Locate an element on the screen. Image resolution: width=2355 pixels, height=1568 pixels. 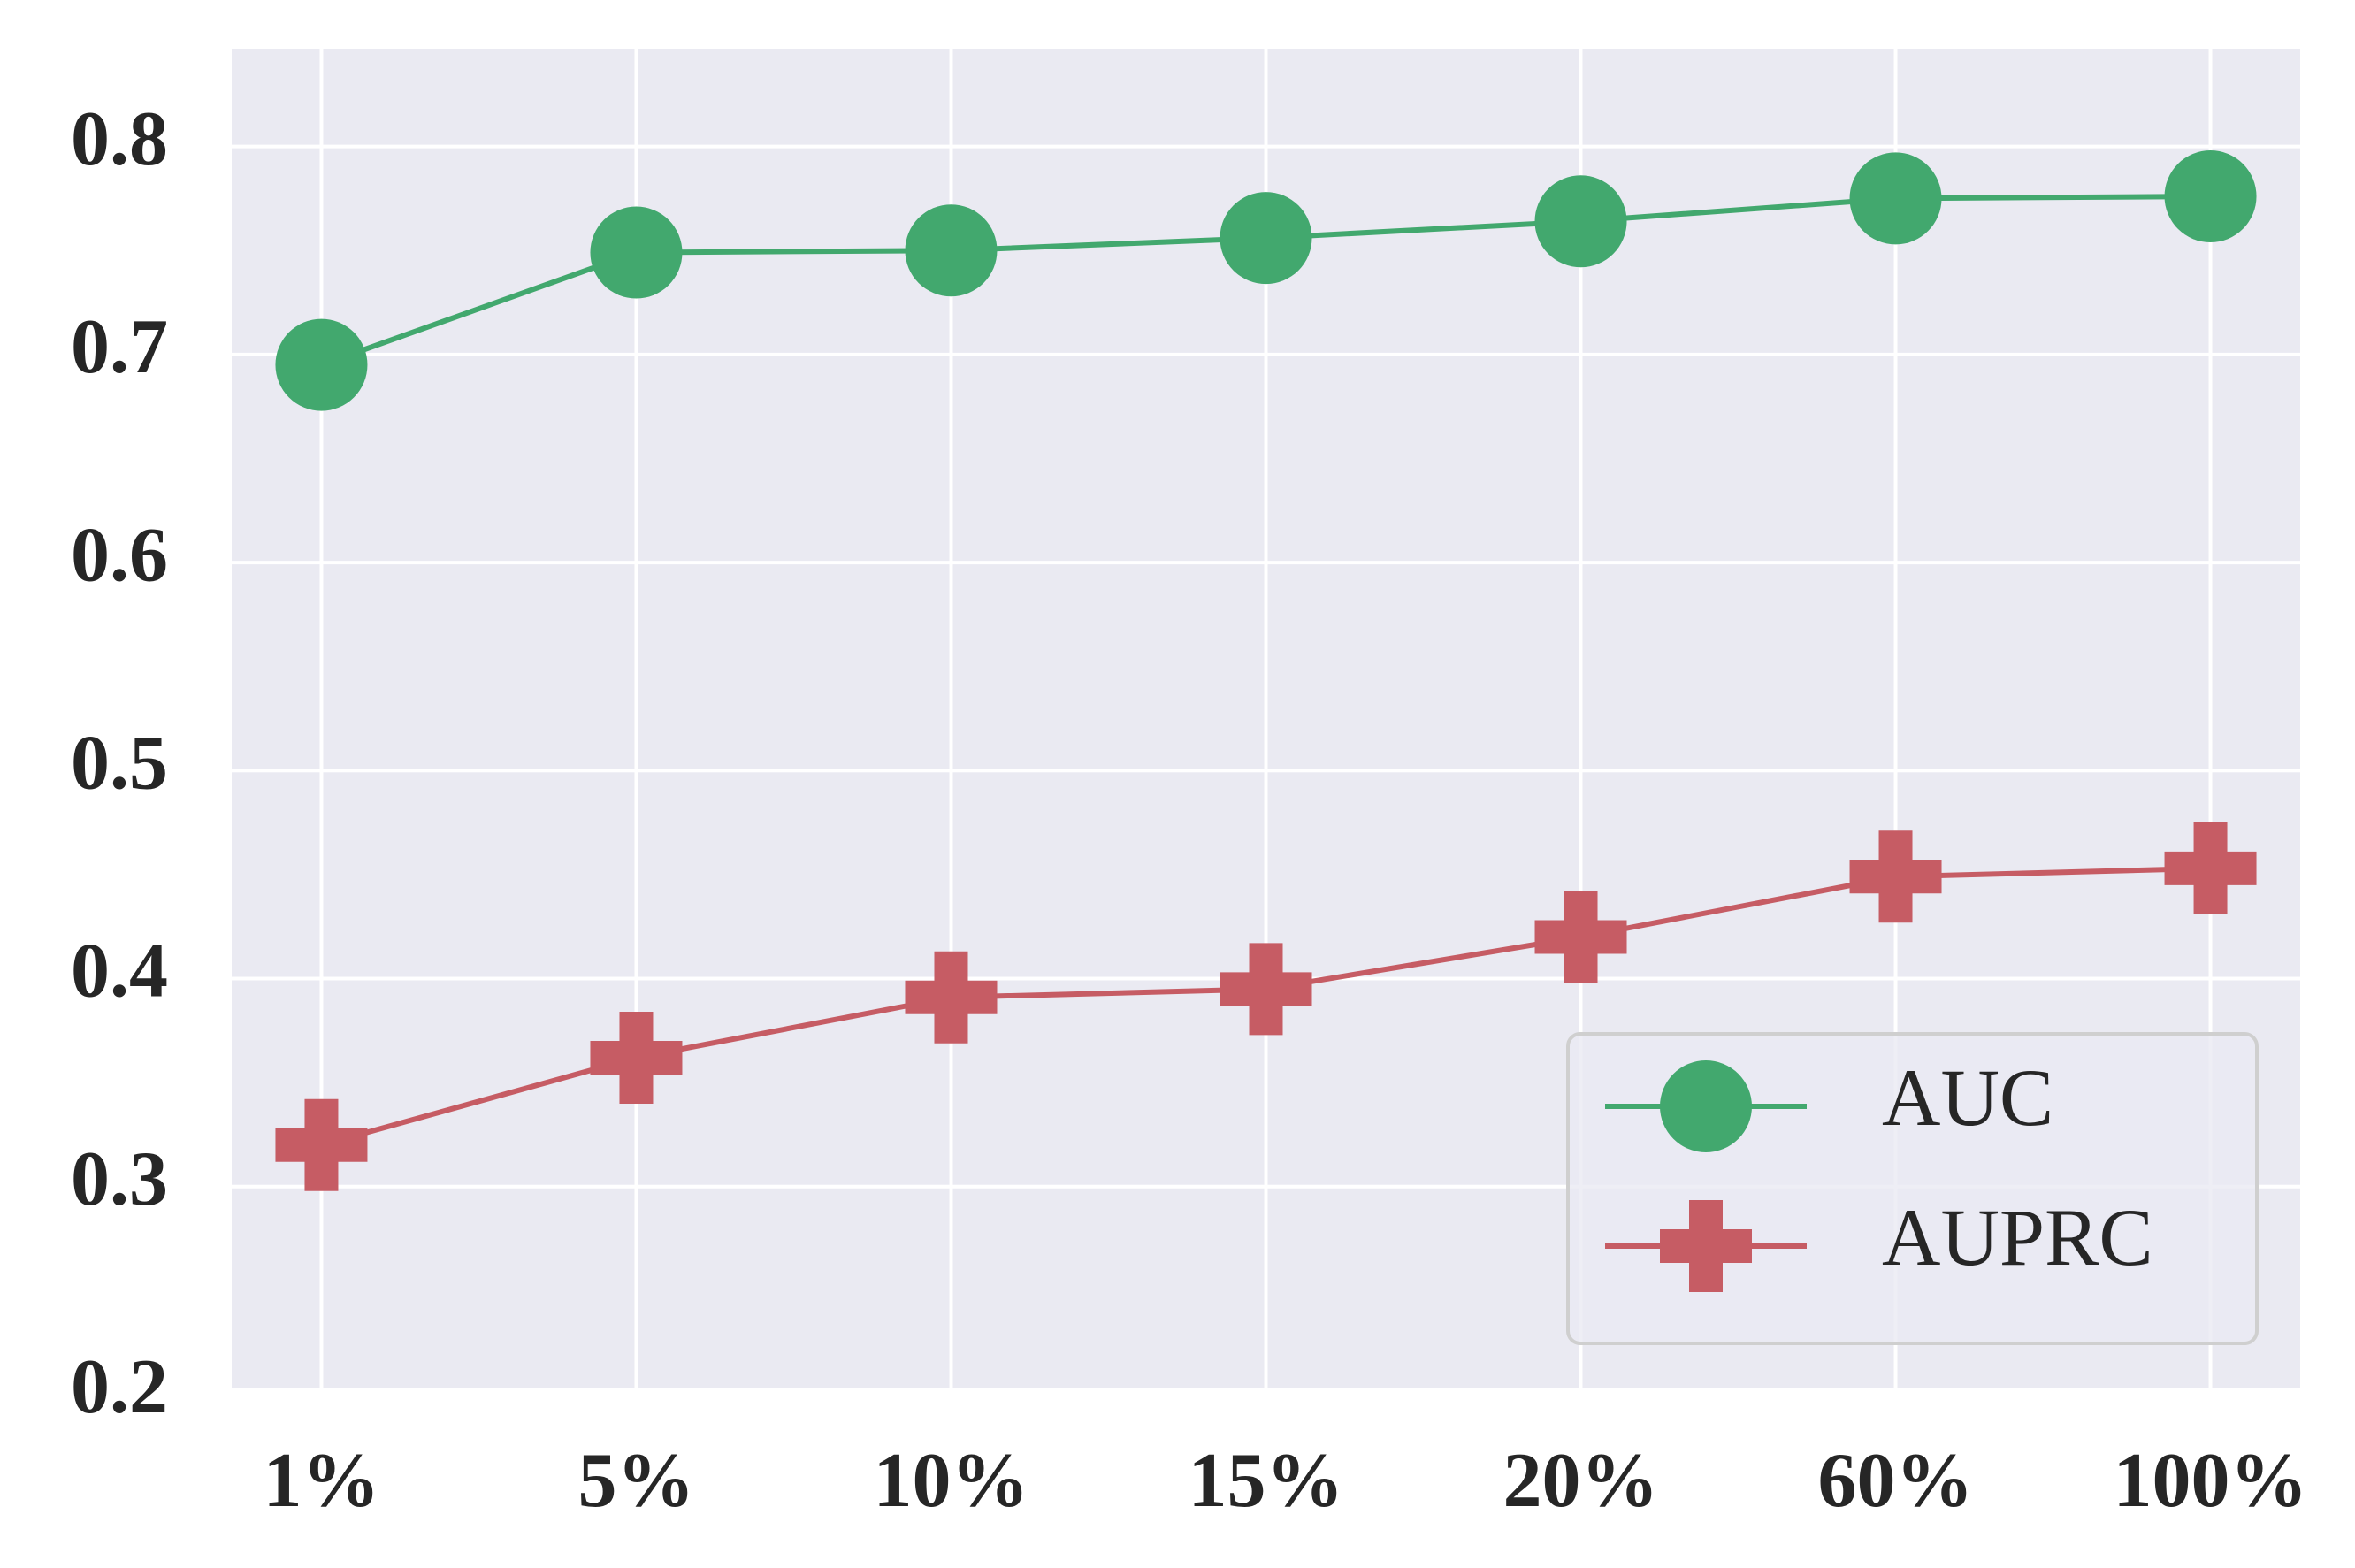
y-tick-label: 0.6 is located at coordinates (119, 555).